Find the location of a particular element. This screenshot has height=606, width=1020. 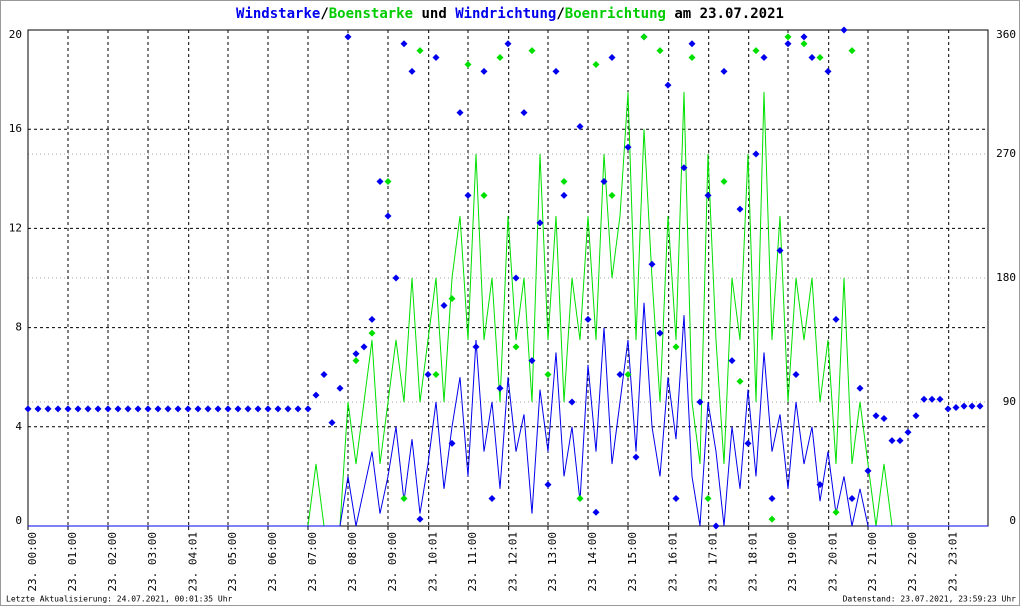

title-part: Windrichtung is located at coordinates (505, 14).